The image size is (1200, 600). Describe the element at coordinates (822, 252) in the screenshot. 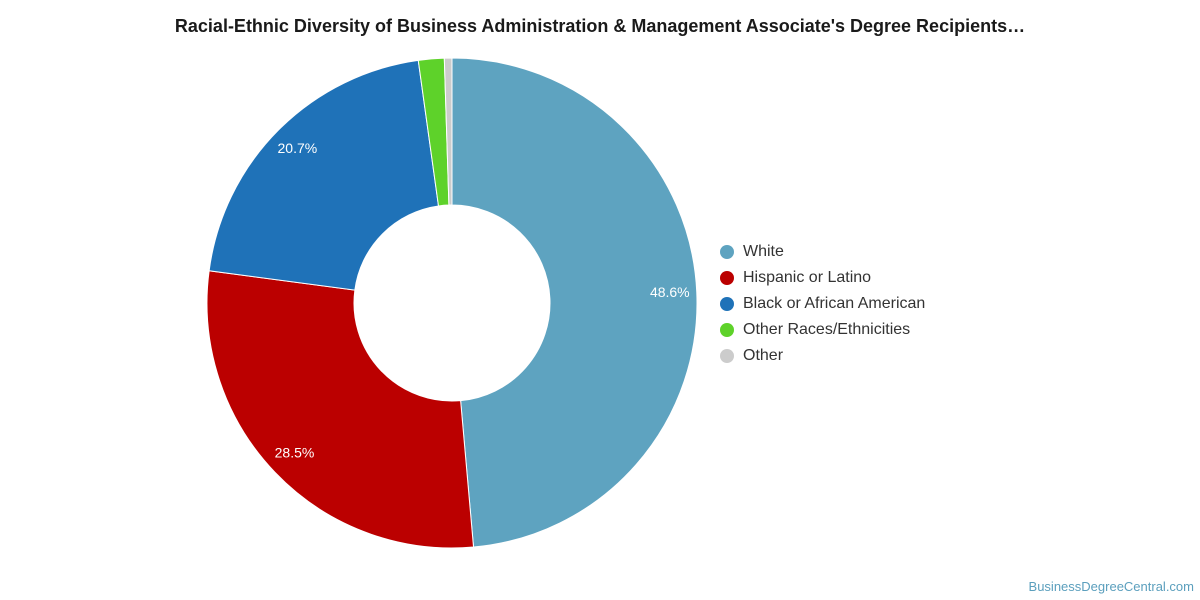

I see `legend-item-white: White` at that location.